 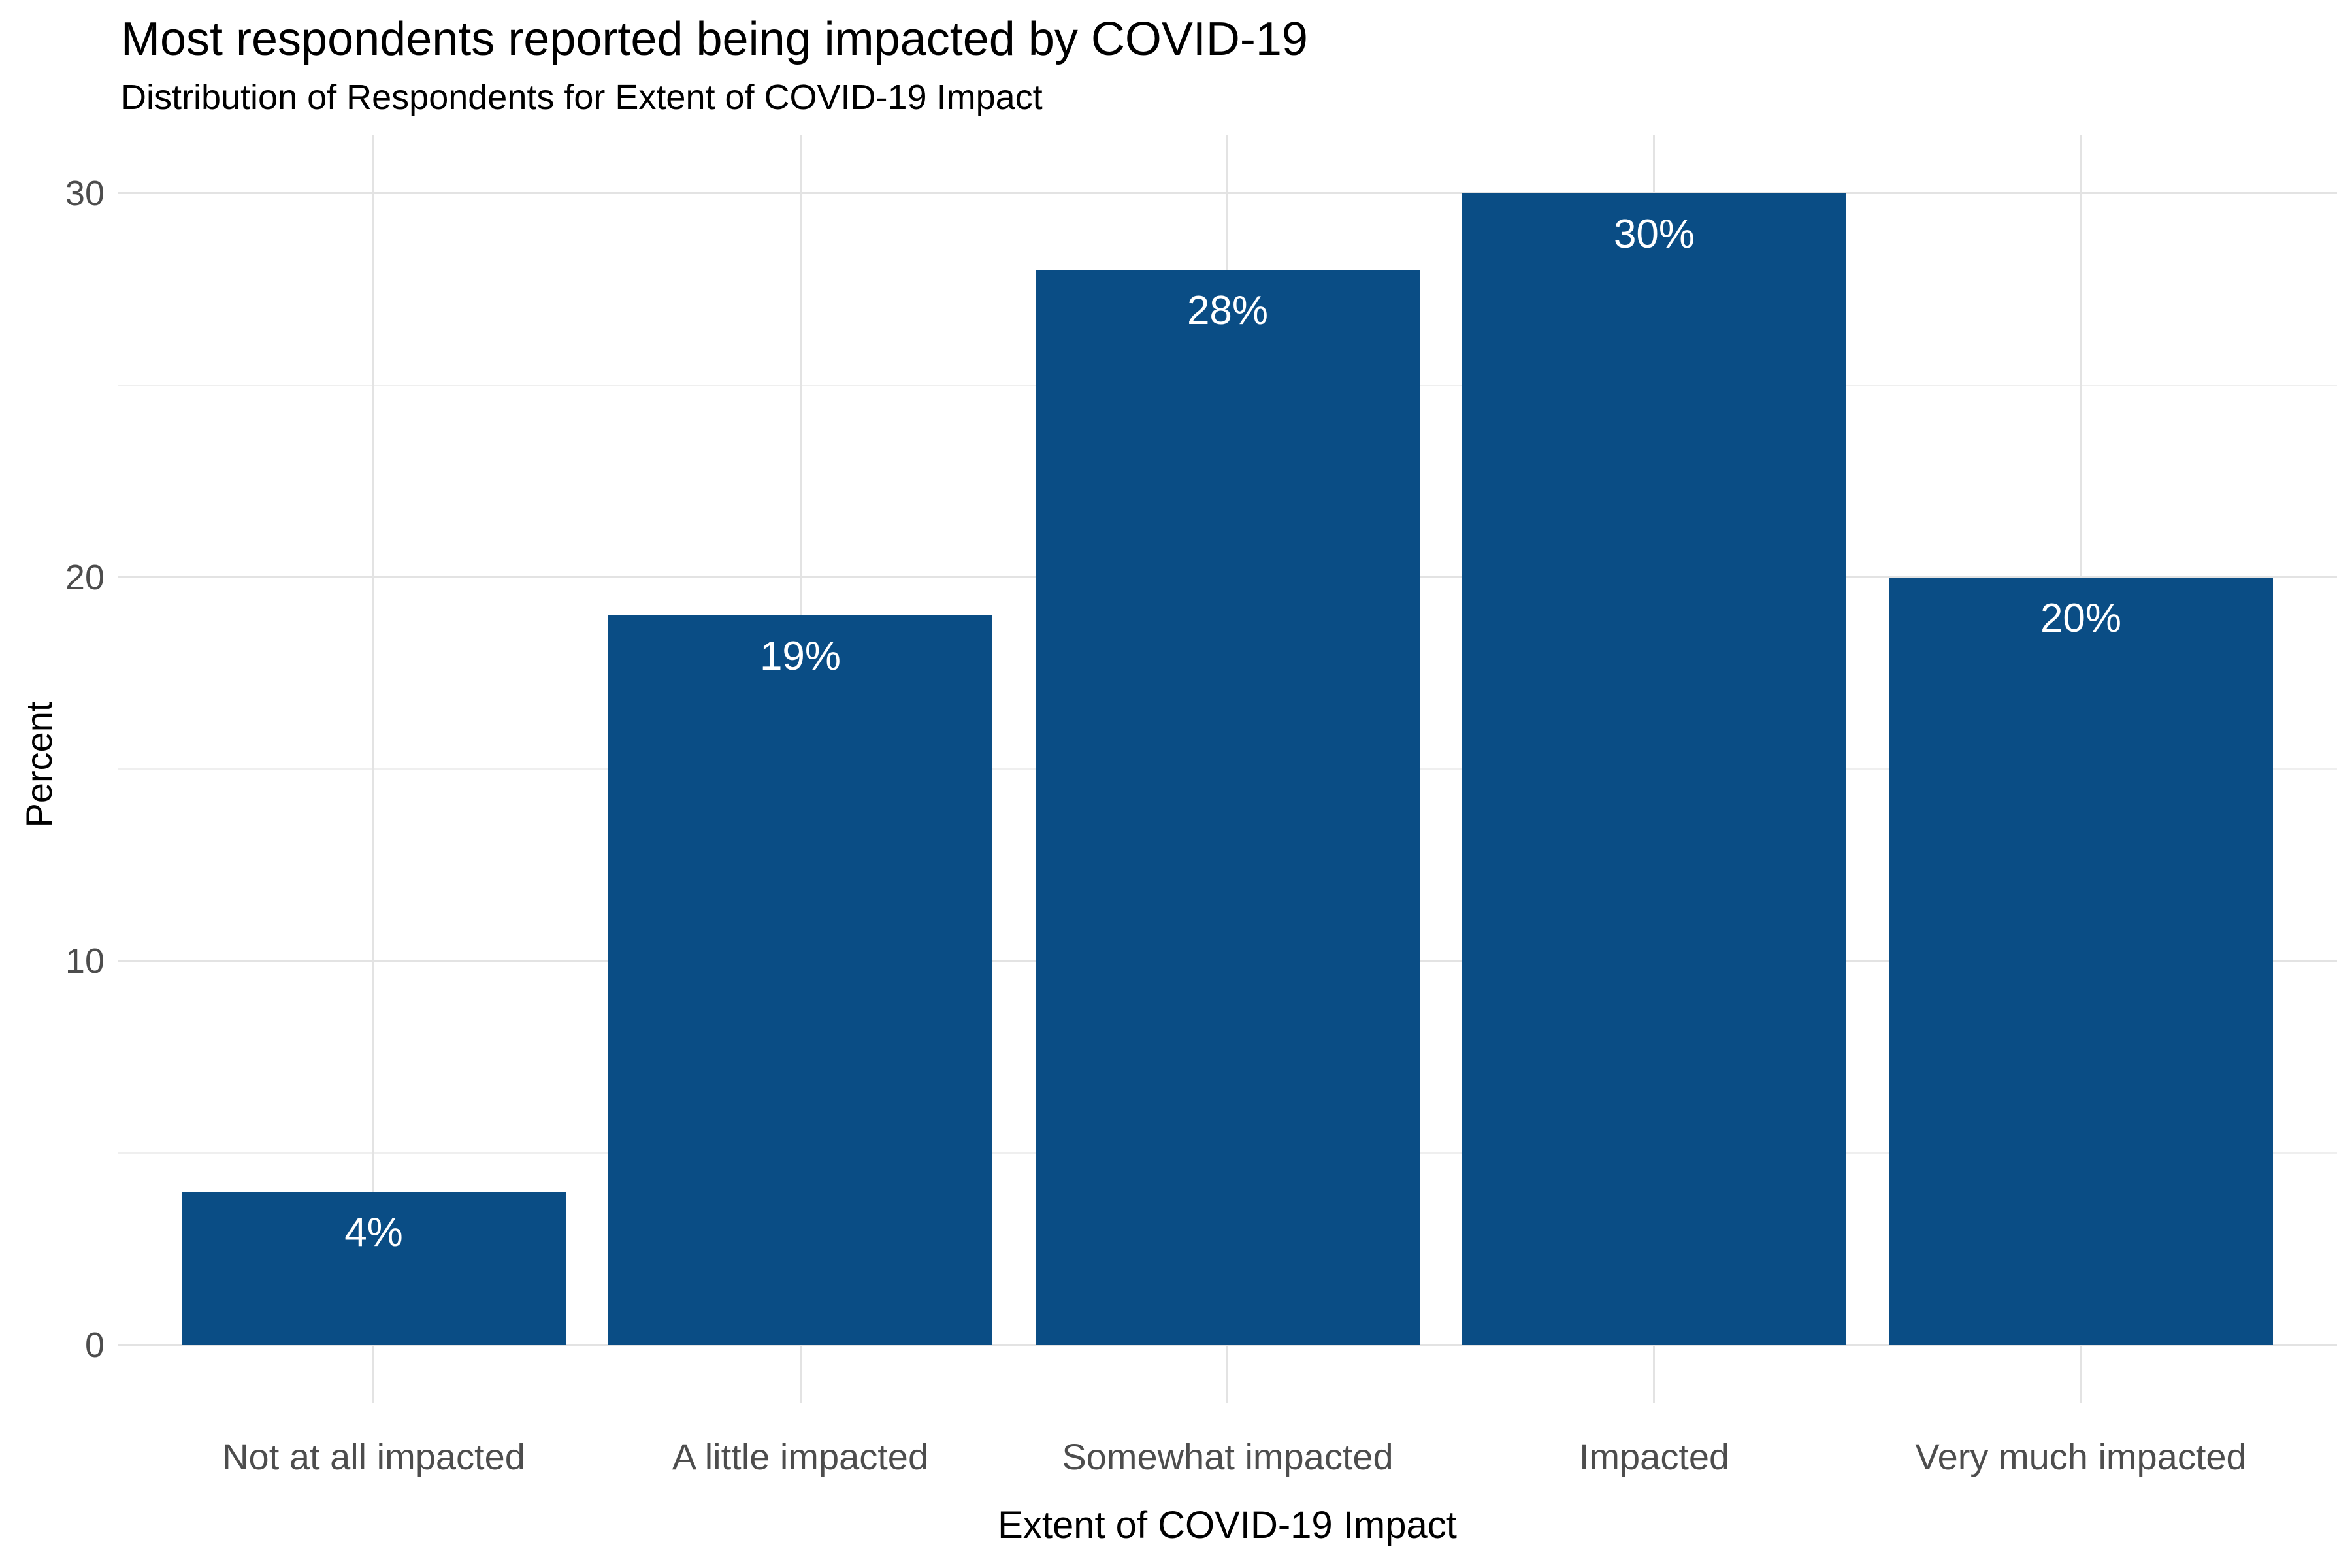 I want to click on bar-value-label: 4%, so click(x=373, y=1232).